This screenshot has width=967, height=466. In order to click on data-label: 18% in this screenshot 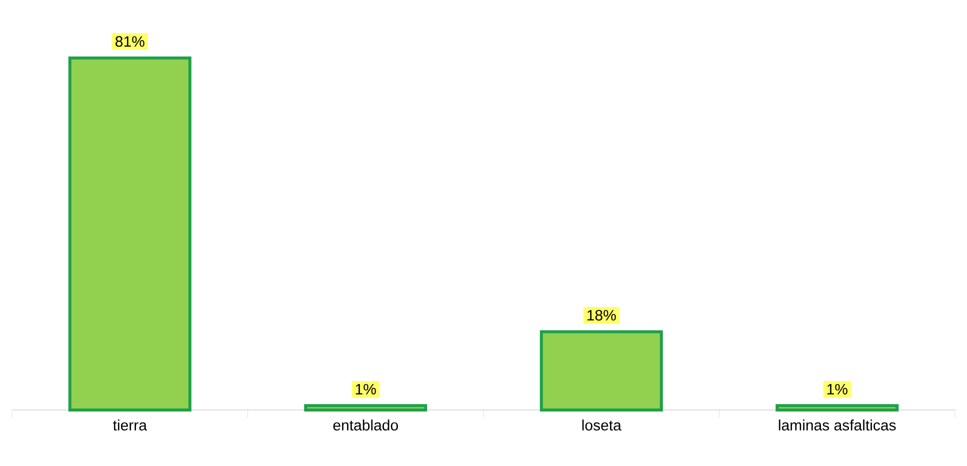, I will do `click(602, 315)`.